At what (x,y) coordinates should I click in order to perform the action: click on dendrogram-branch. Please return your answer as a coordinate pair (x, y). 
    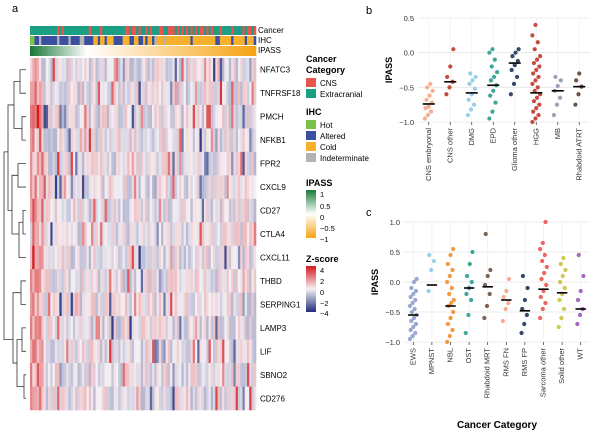
    Looking at the image, I should click on (23, 292).